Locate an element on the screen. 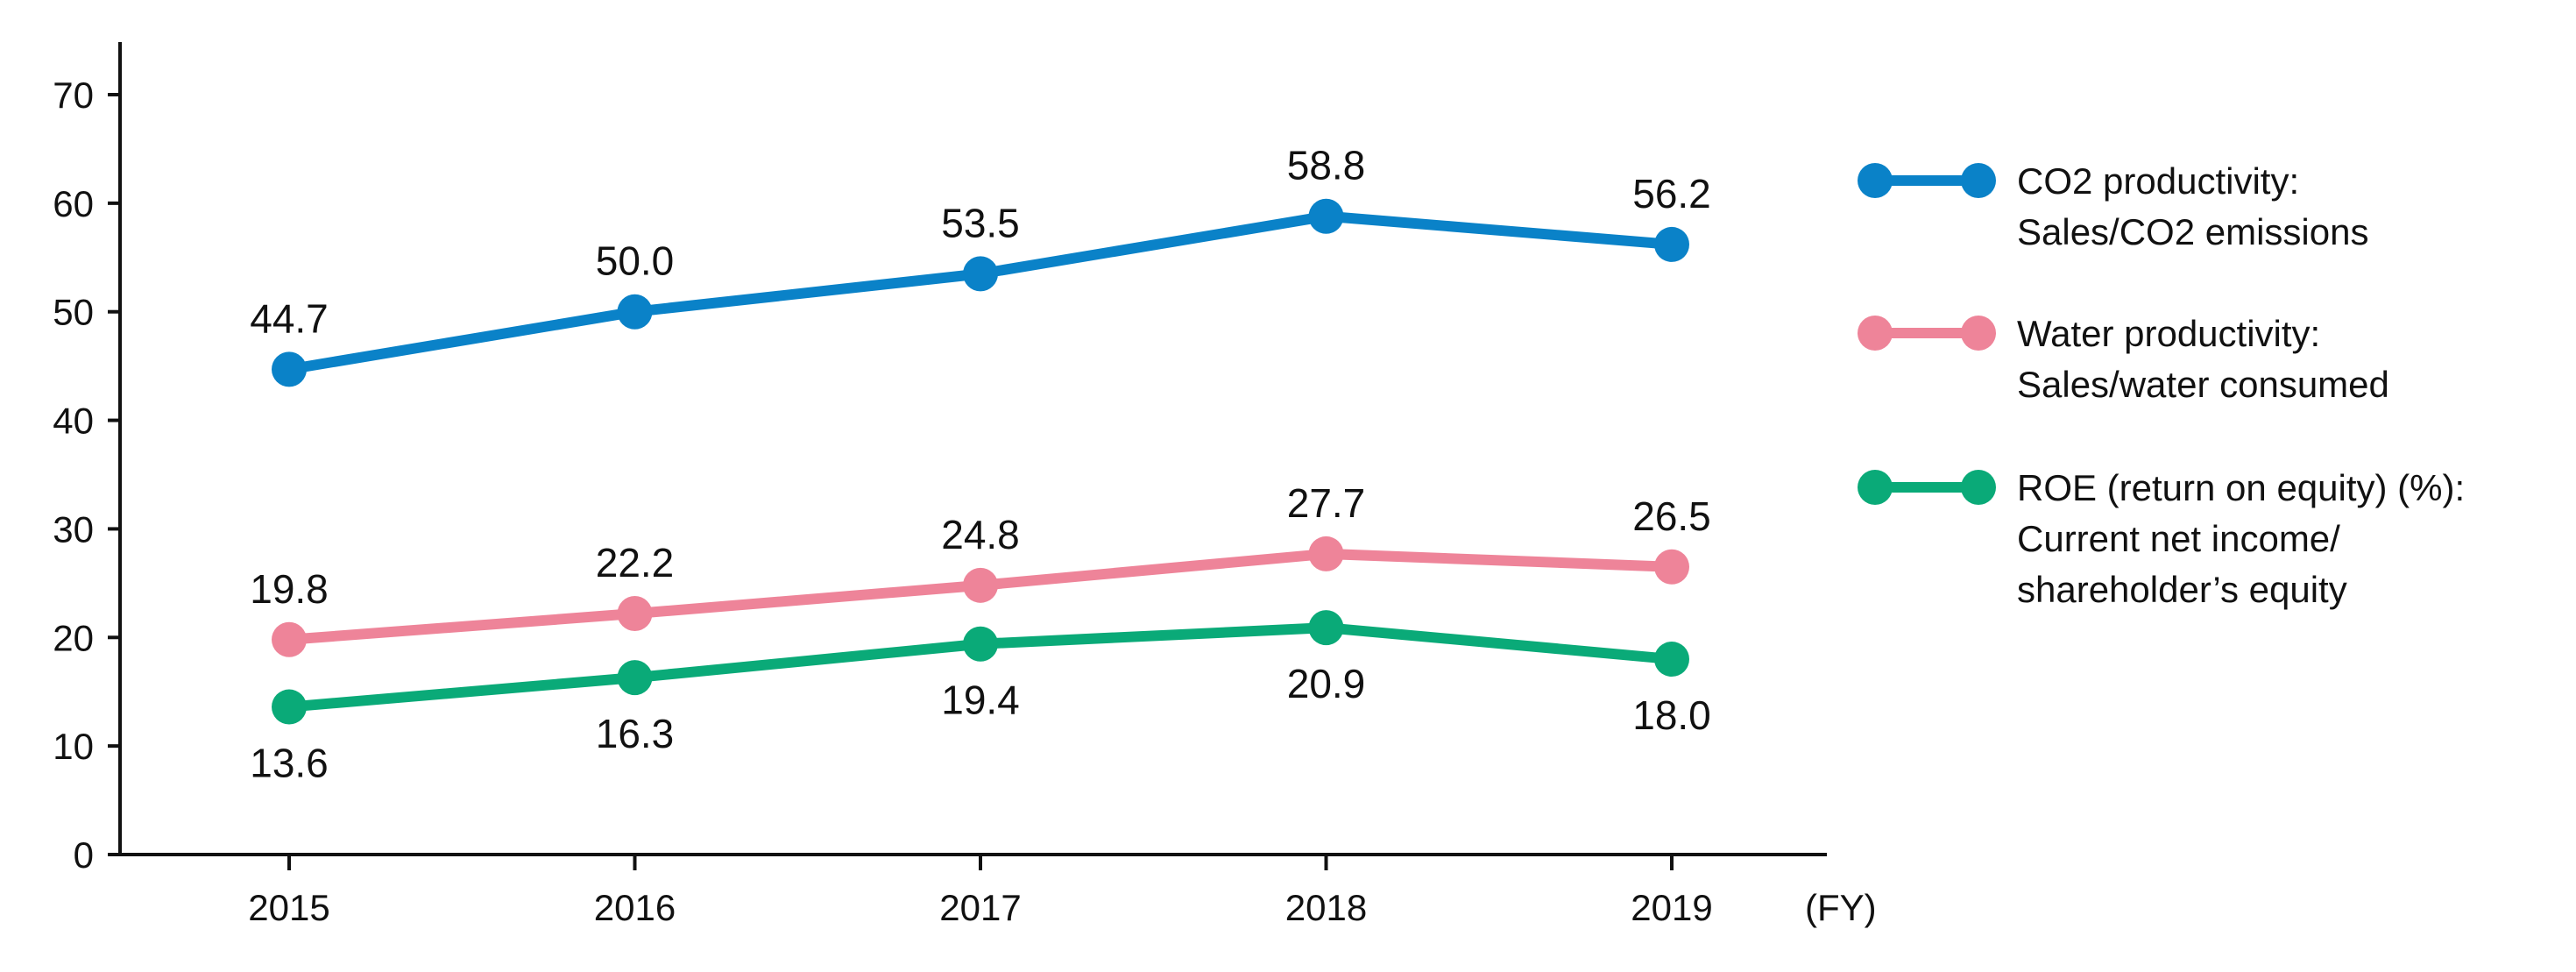  data-label: 27.7 is located at coordinates (1326, 503).